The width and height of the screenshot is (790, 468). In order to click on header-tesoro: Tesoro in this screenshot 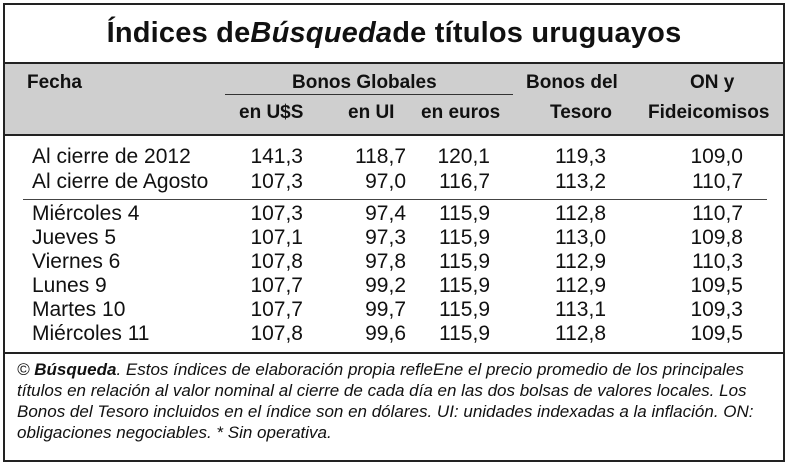, I will do `click(581, 112)`.